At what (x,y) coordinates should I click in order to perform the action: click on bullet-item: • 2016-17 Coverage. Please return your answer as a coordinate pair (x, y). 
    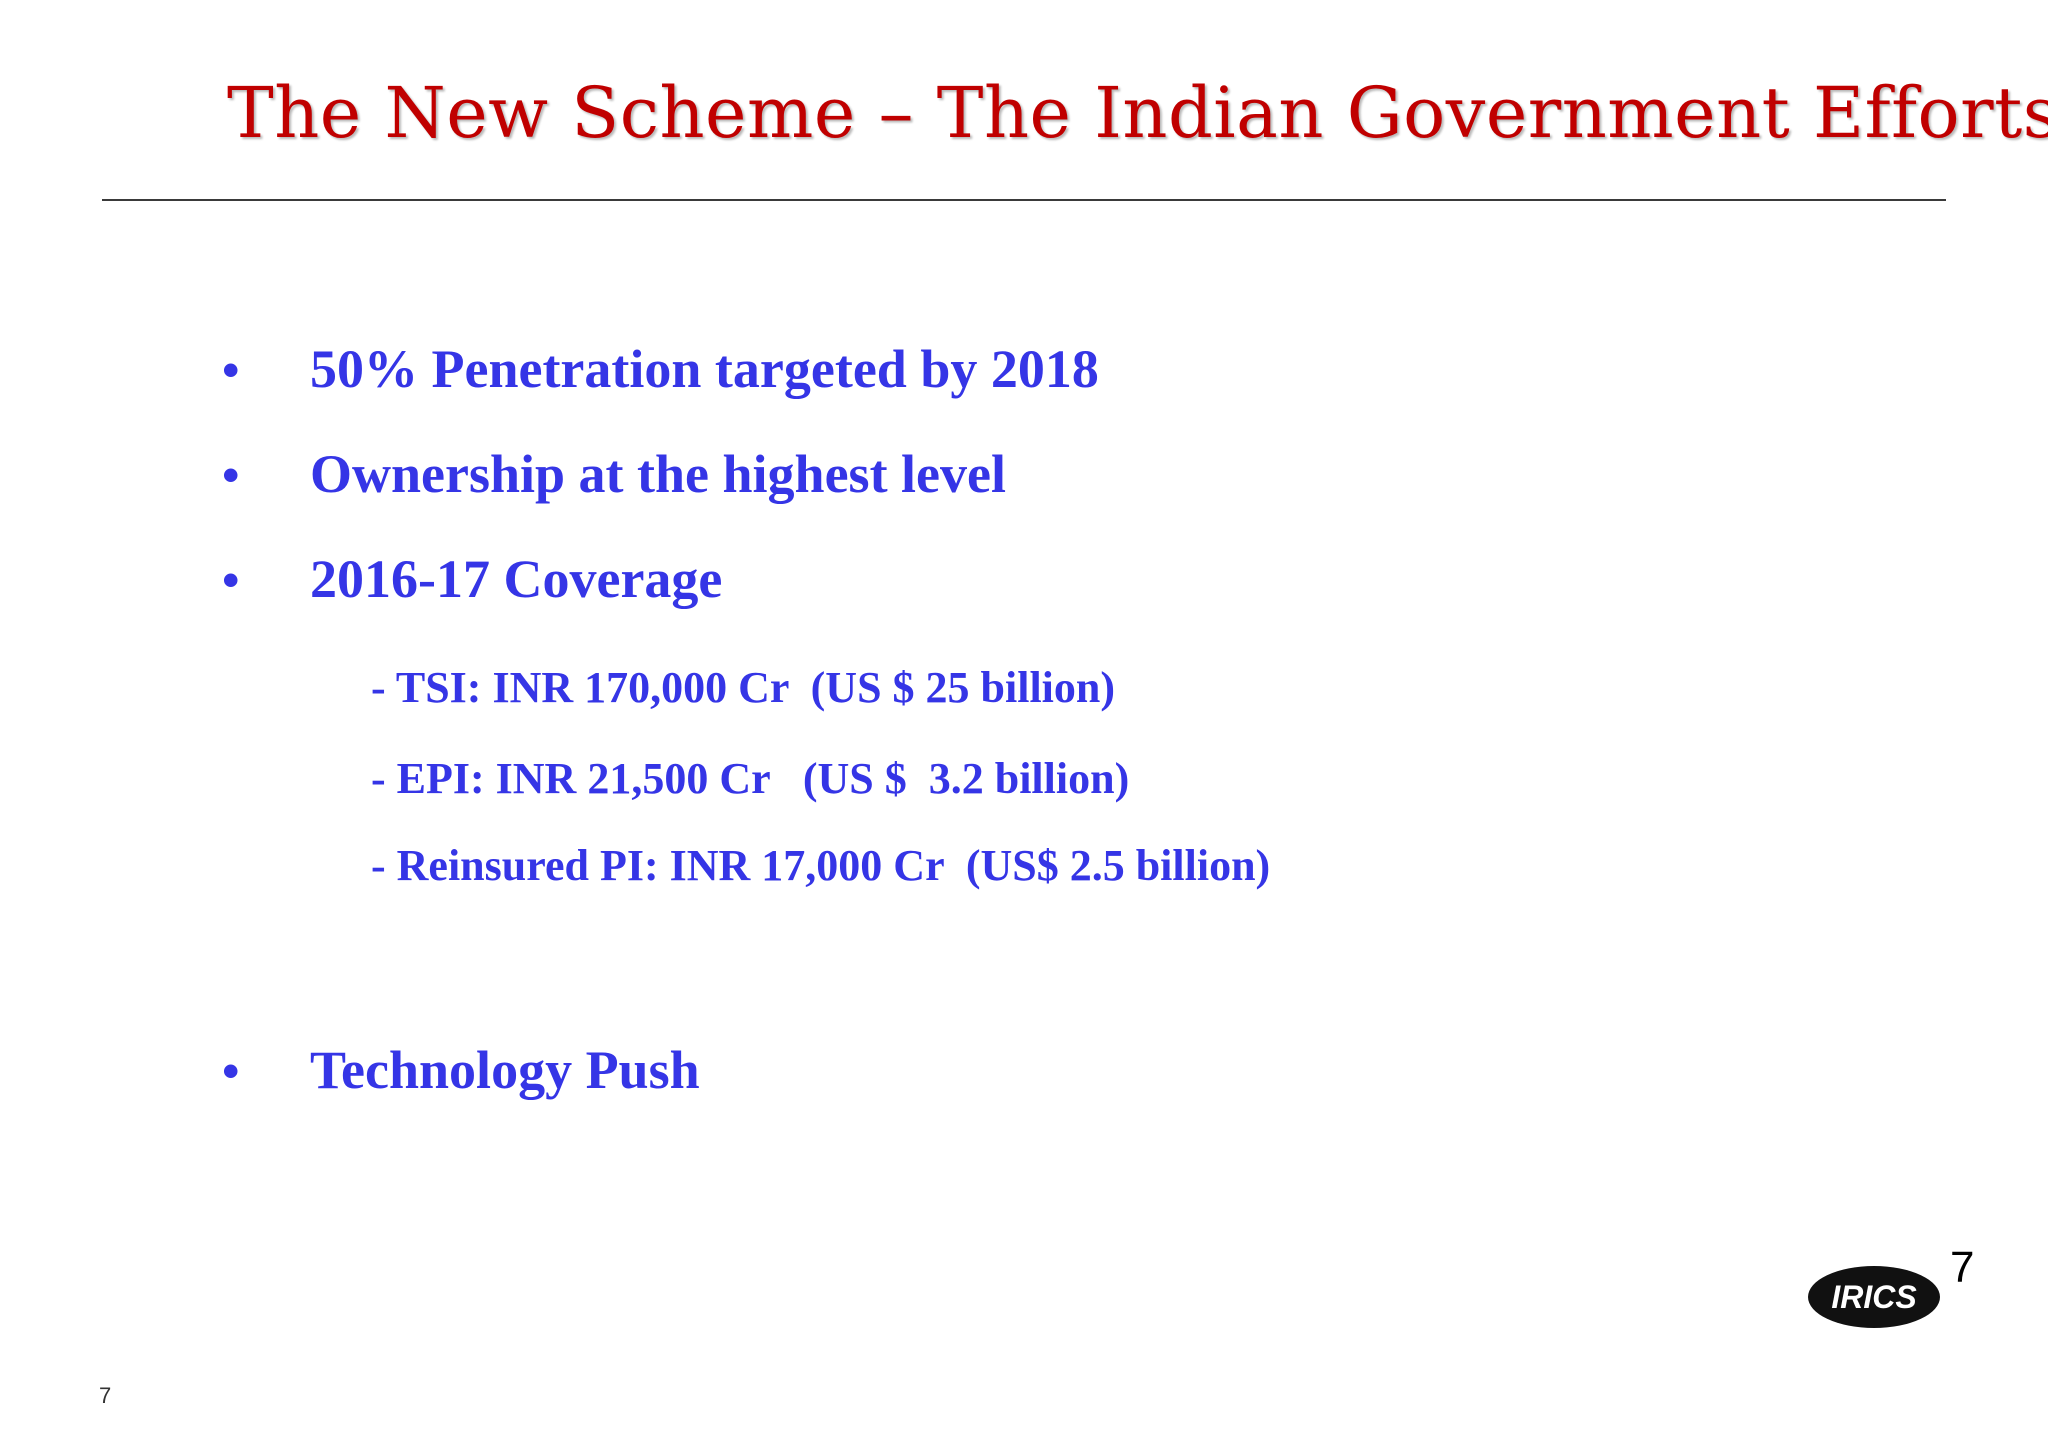
    Looking at the image, I should click on (472, 579).